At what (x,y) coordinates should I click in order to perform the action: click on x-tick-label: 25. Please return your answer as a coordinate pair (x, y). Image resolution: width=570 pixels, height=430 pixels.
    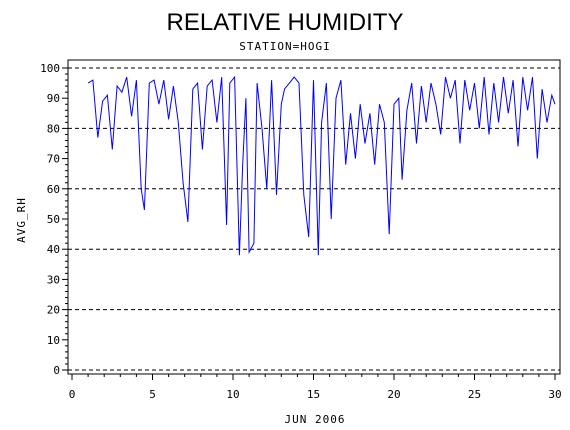
    Looking at the image, I should click on (474, 394).